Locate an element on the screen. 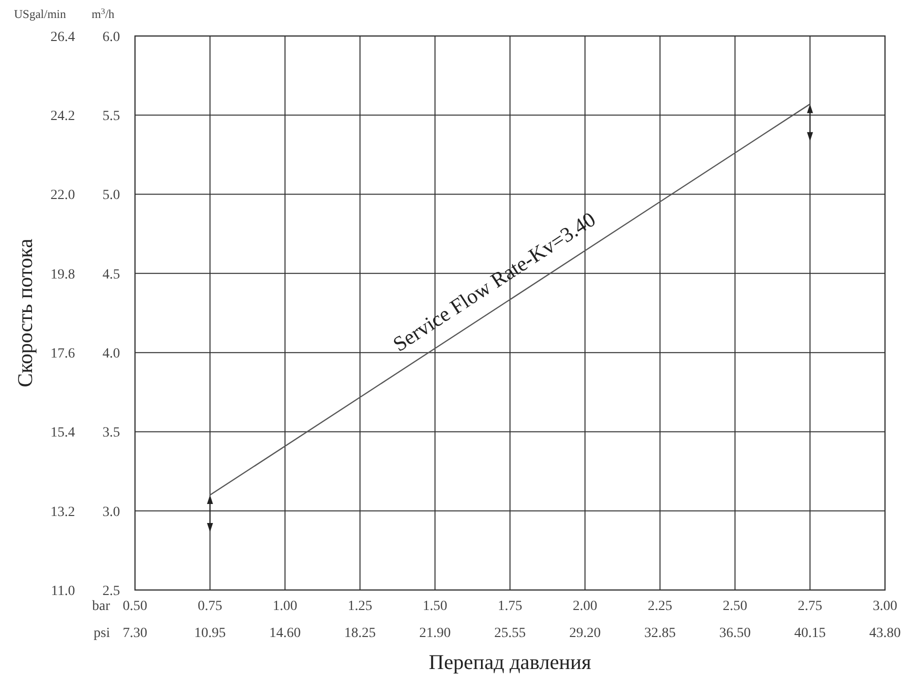 The height and width of the screenshot is (677, 917). text: USgal/min is located at coordinates (40, 14).